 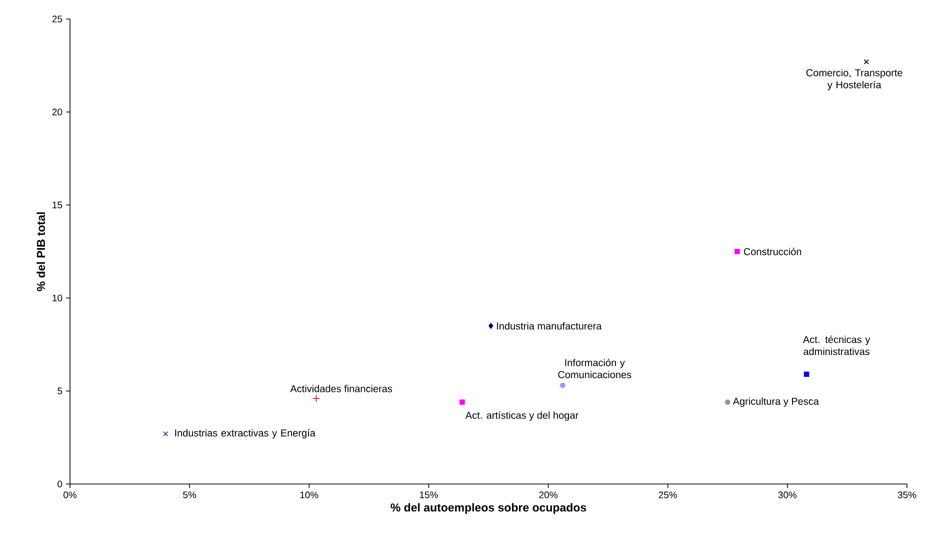 What do you see at coordinates (429, 495) in the screenshot?
I see `x-tick-label: 15%` at bounding box center [429, 495].